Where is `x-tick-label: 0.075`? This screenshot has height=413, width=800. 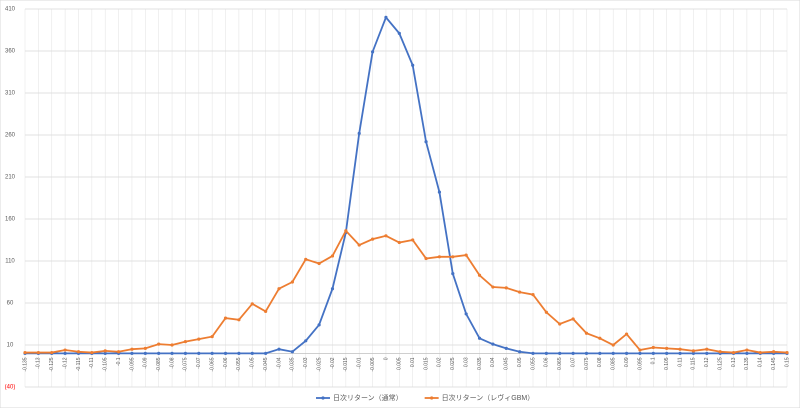
x-tick-label: 0.075 is located at coordinates (587, 363).